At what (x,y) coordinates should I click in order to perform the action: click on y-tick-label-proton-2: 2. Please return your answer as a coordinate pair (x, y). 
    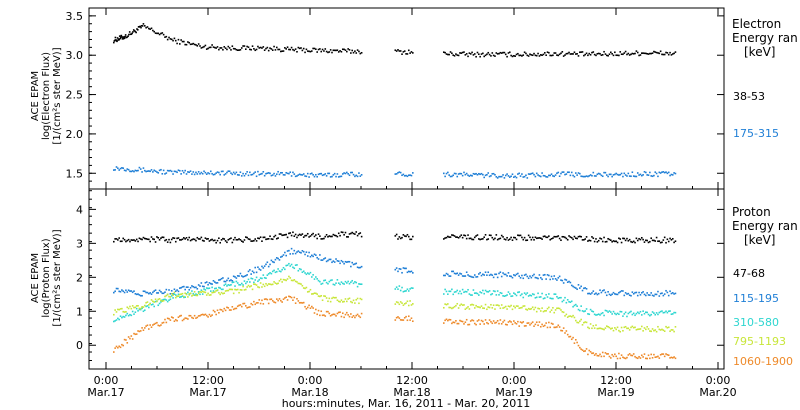
    Looking at the image, I should click on (79, 277).